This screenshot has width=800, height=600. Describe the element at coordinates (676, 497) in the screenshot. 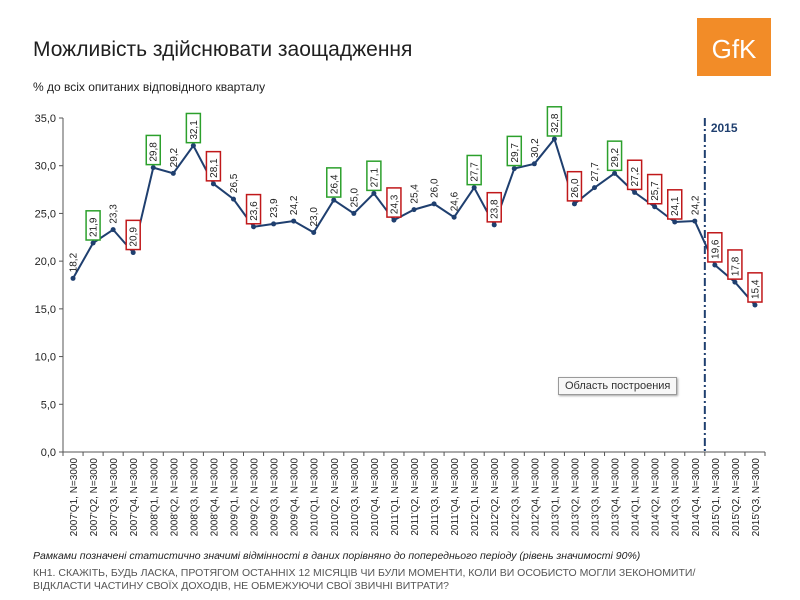

I see `x-tick-label: 2014'Q3, N=3000` at that location.